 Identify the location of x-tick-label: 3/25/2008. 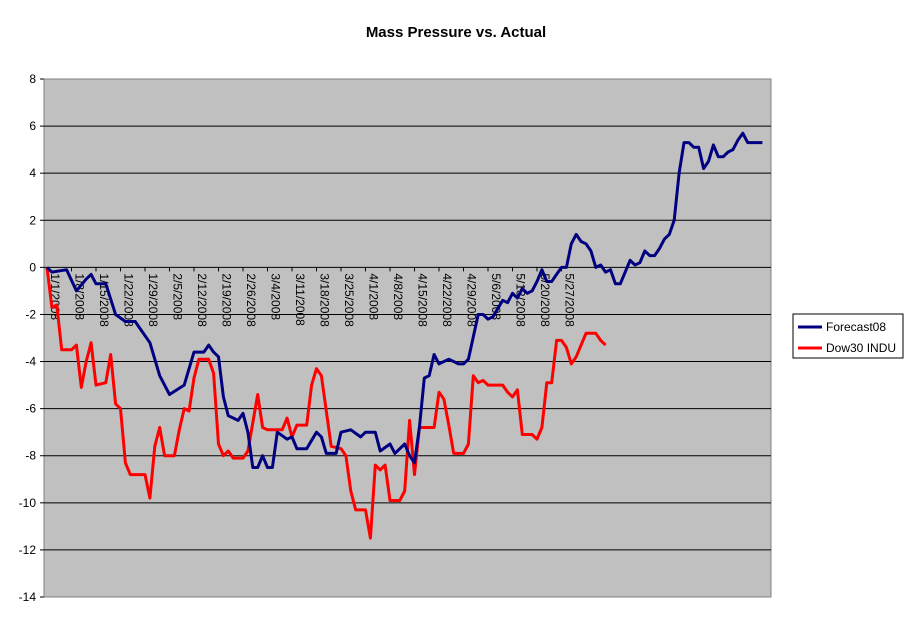
(349, 300).